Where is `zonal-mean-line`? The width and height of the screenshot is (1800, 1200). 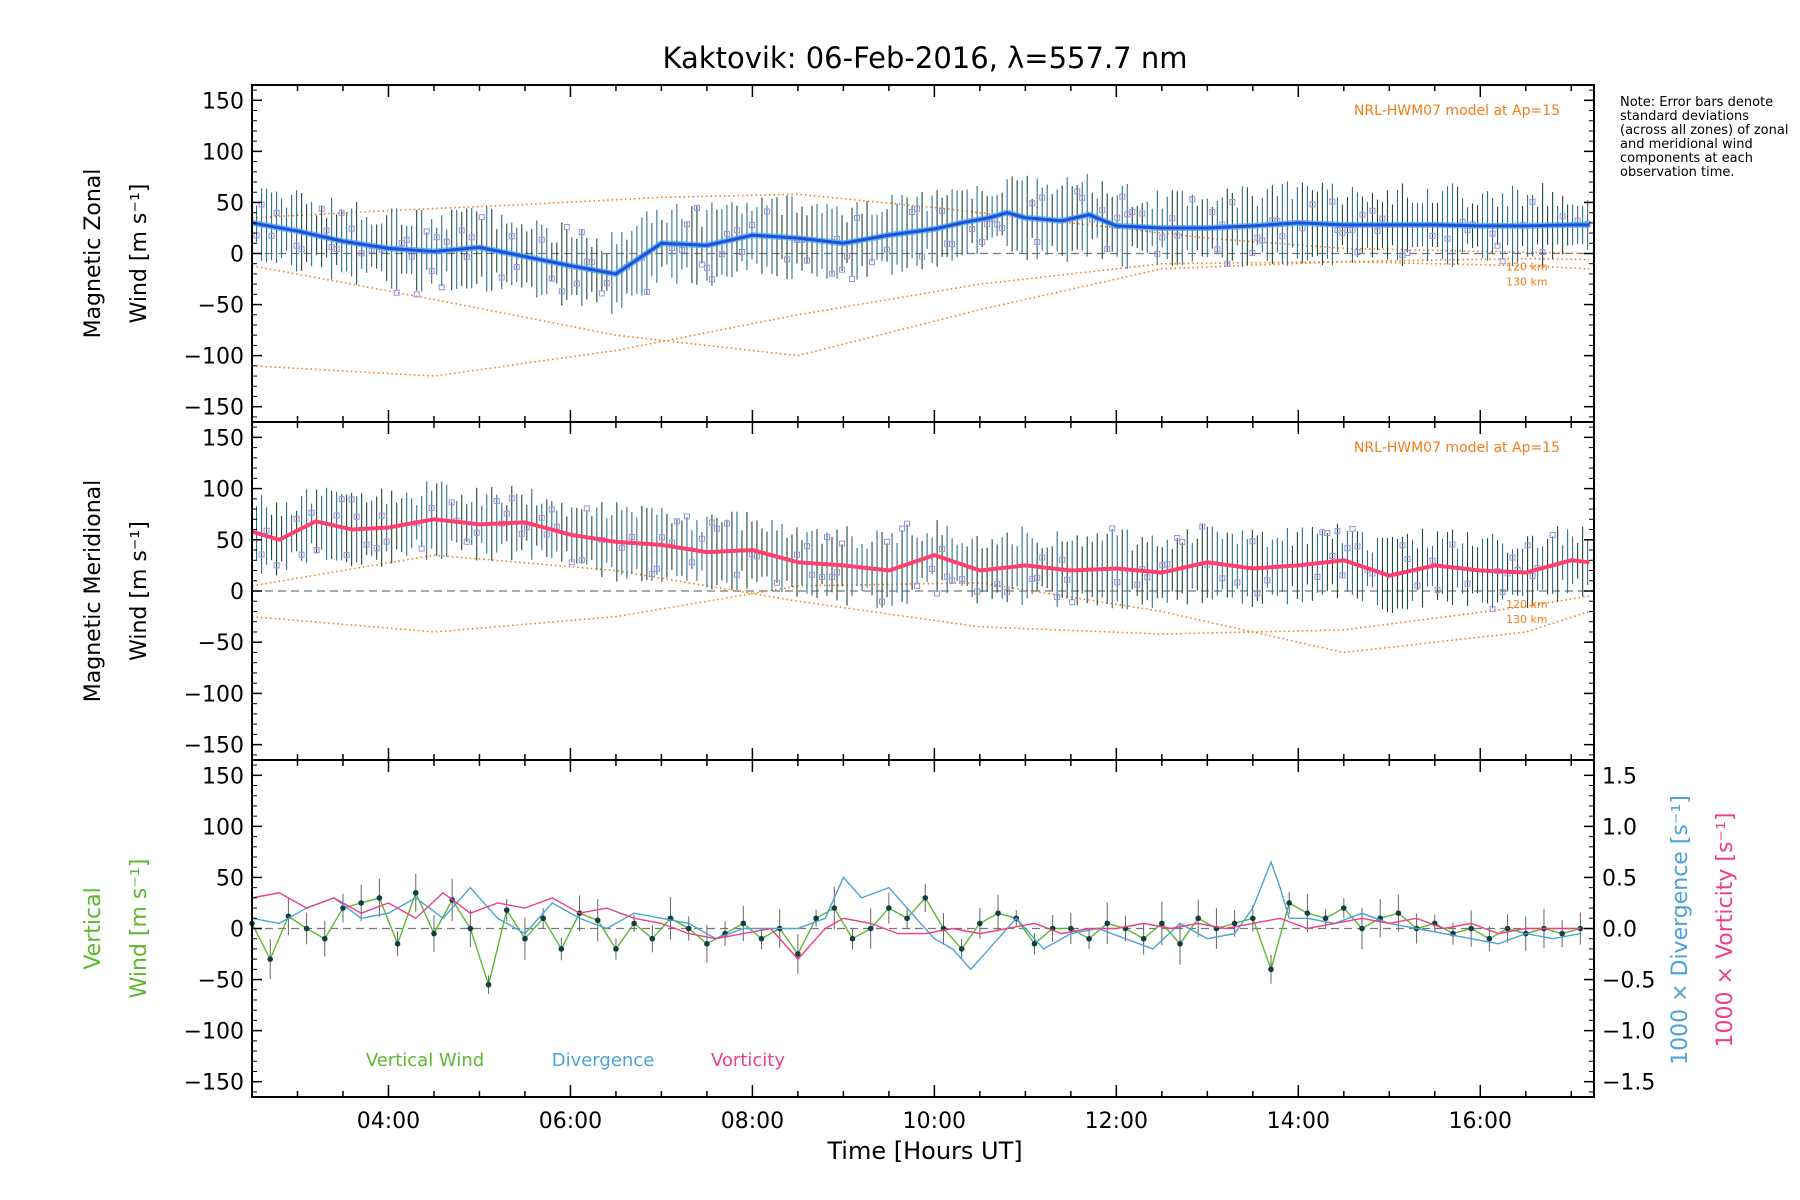 zonal-mean-line is located at coordinates (920, 243).